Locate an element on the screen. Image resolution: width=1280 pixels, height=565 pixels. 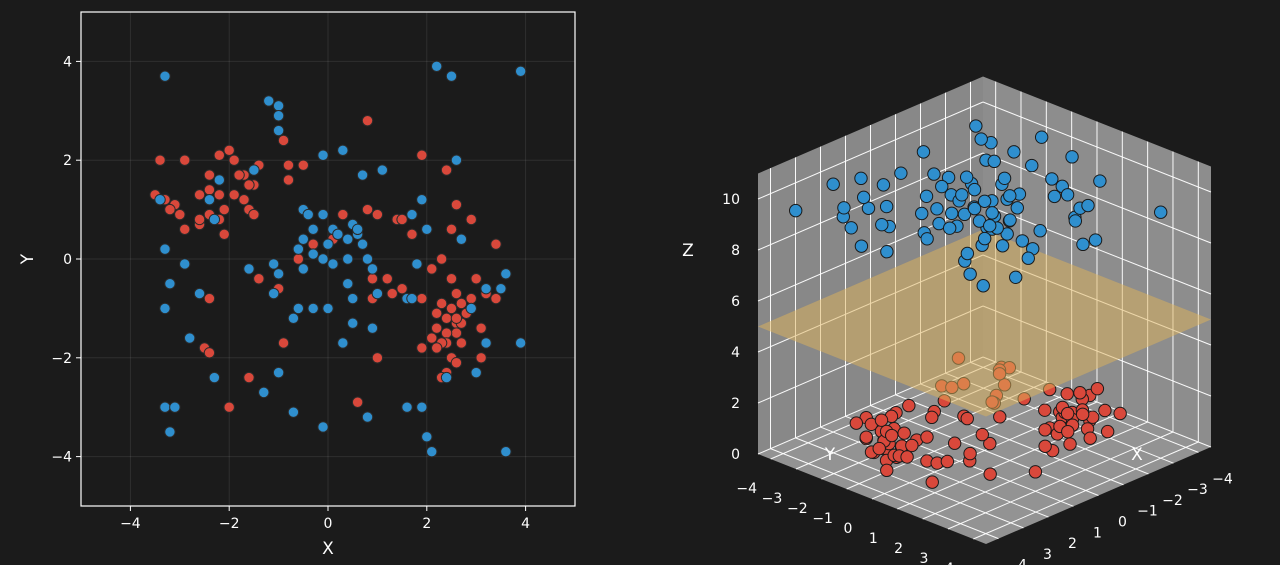
x-tick-label: 2 is located at coordinates (426, 524).